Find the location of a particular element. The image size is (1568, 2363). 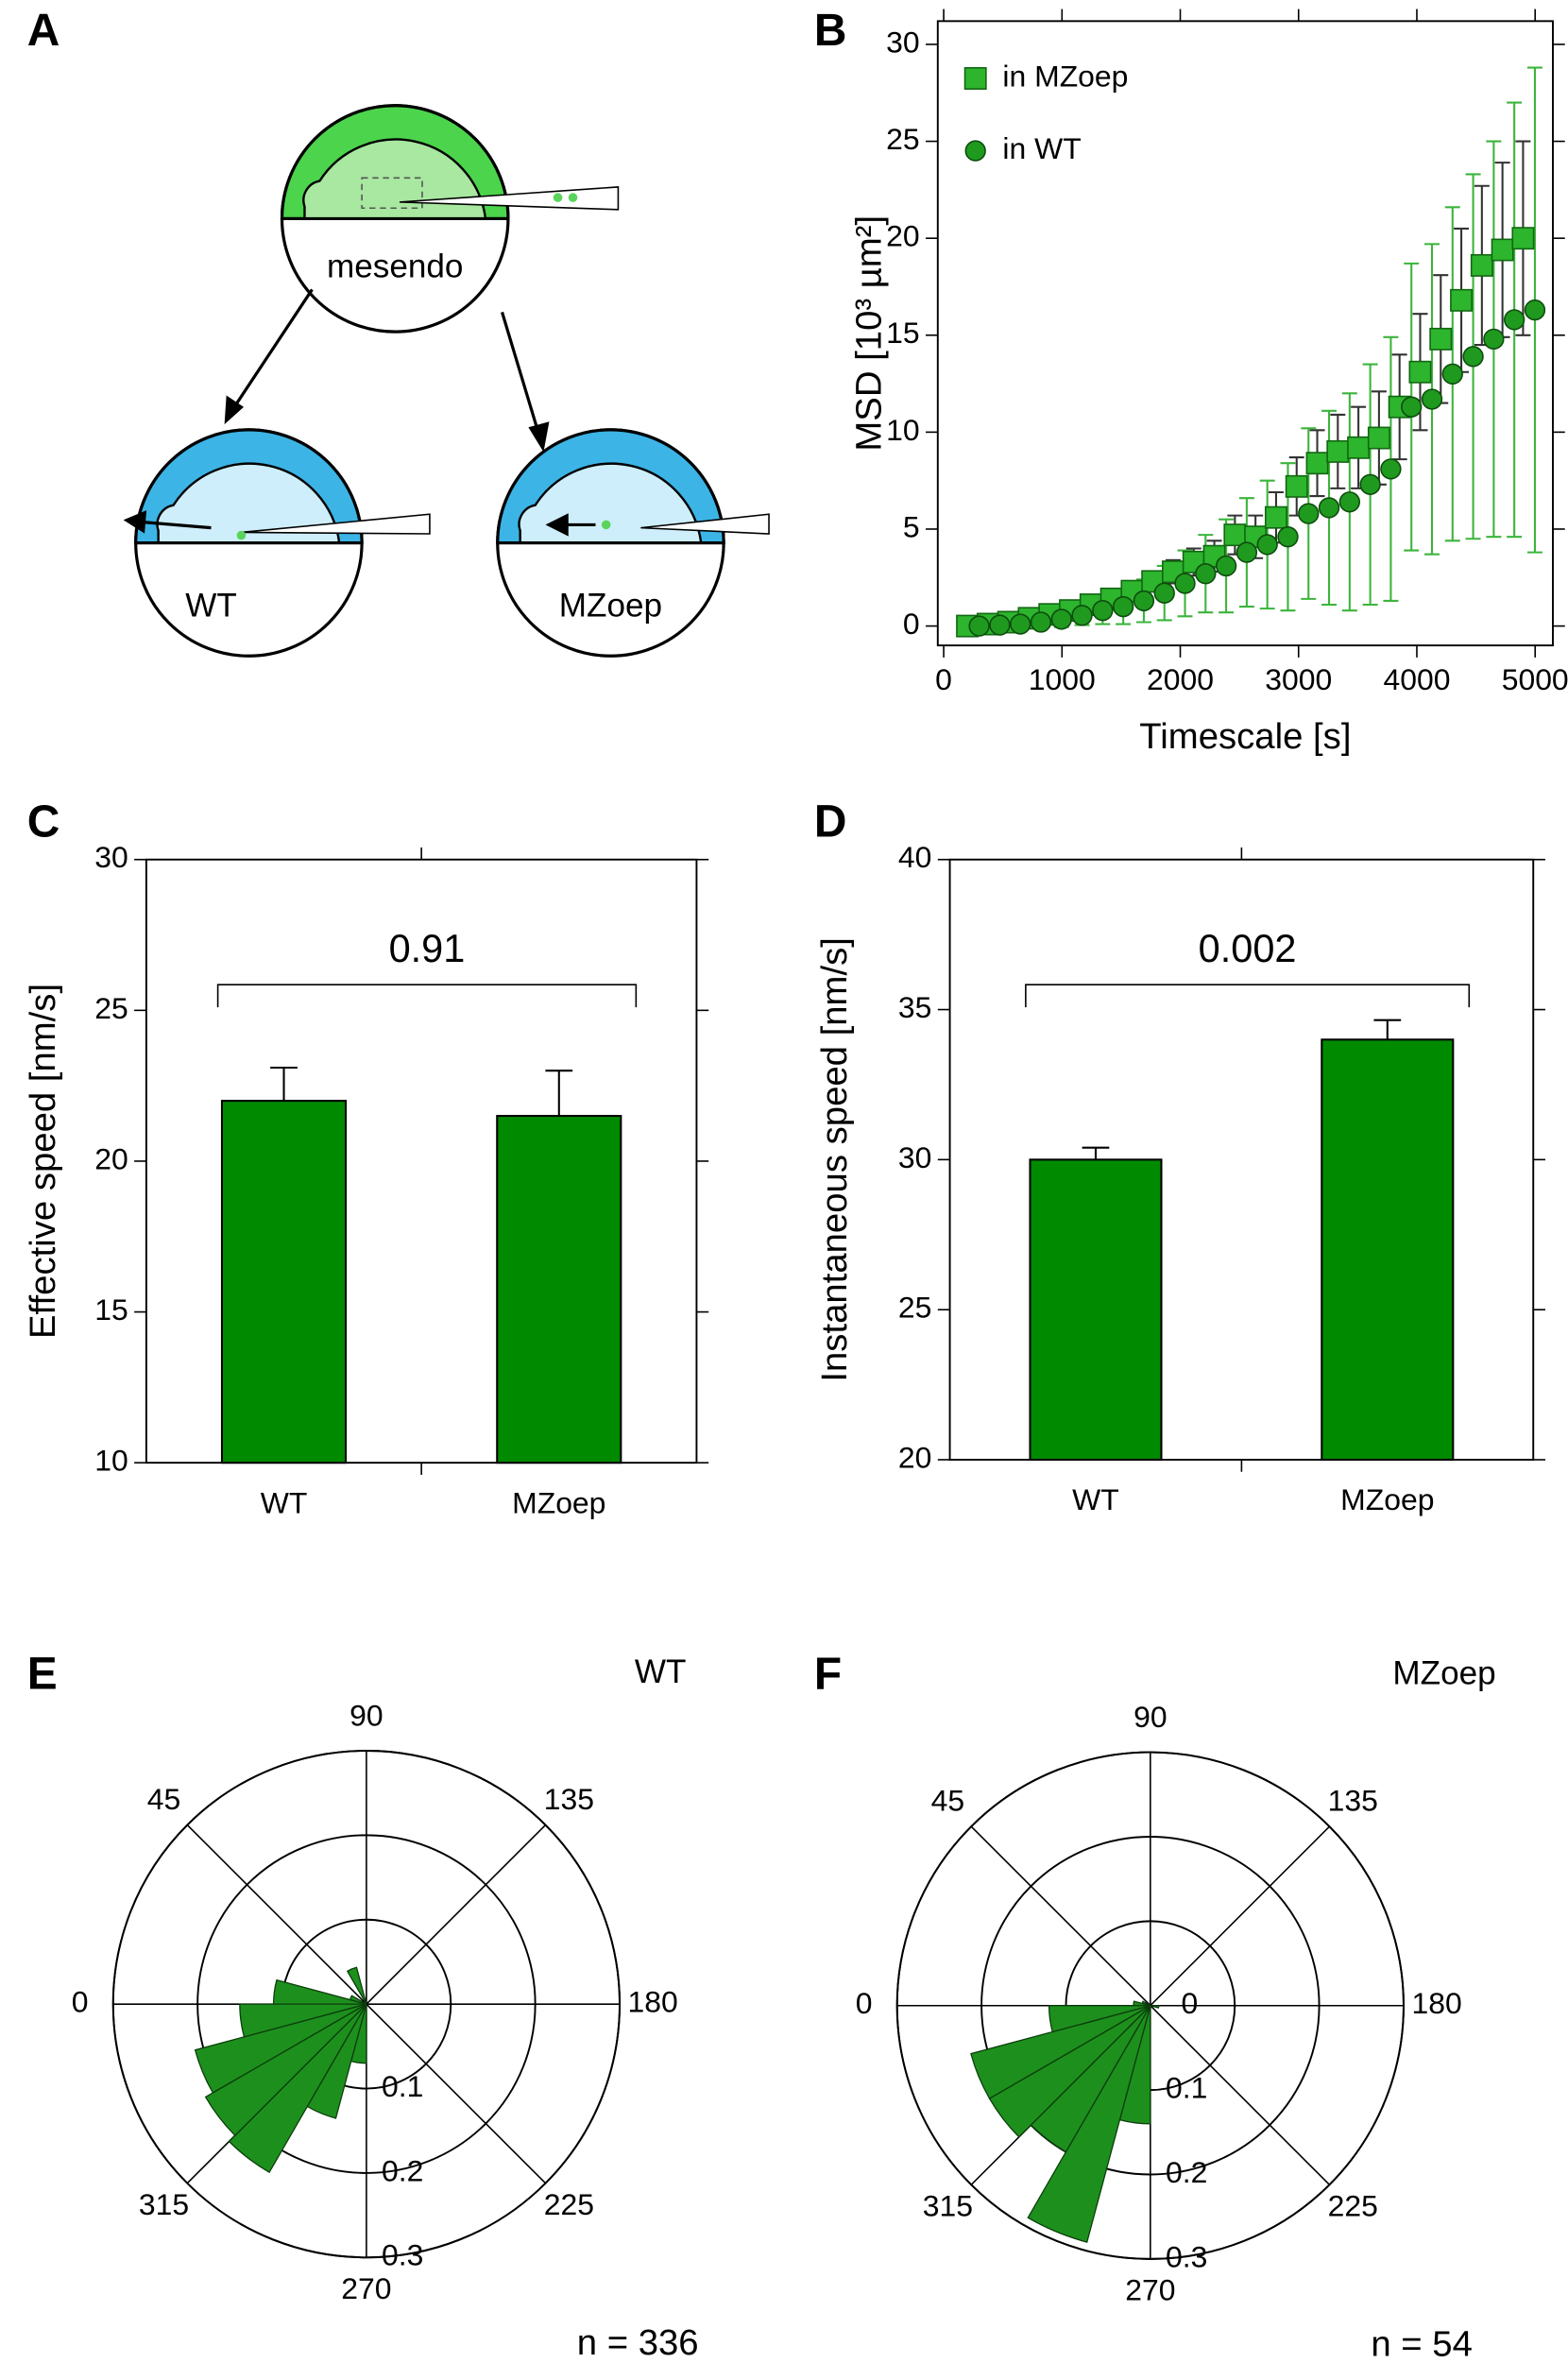

theta-tick-label: 225 is located at coordinates (1353, 2206).